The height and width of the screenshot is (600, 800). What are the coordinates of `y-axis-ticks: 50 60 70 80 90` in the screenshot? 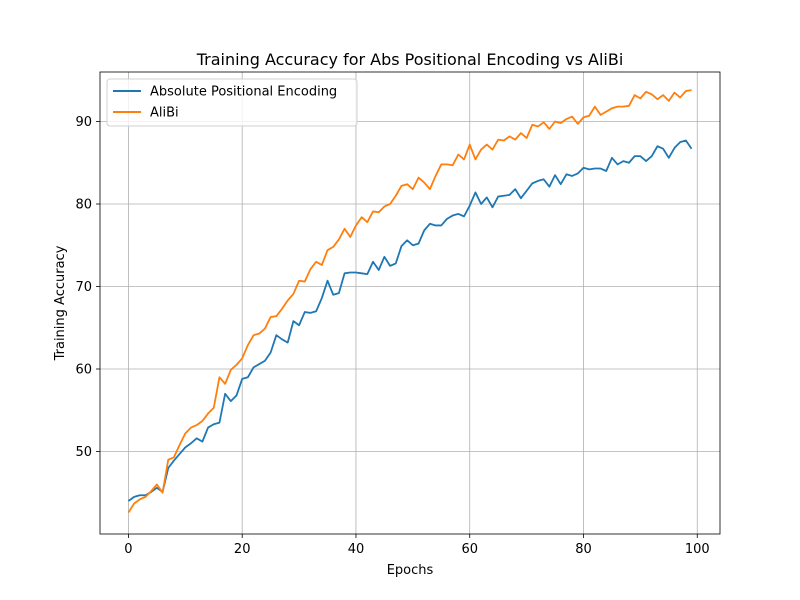 It's located at (87, 287).